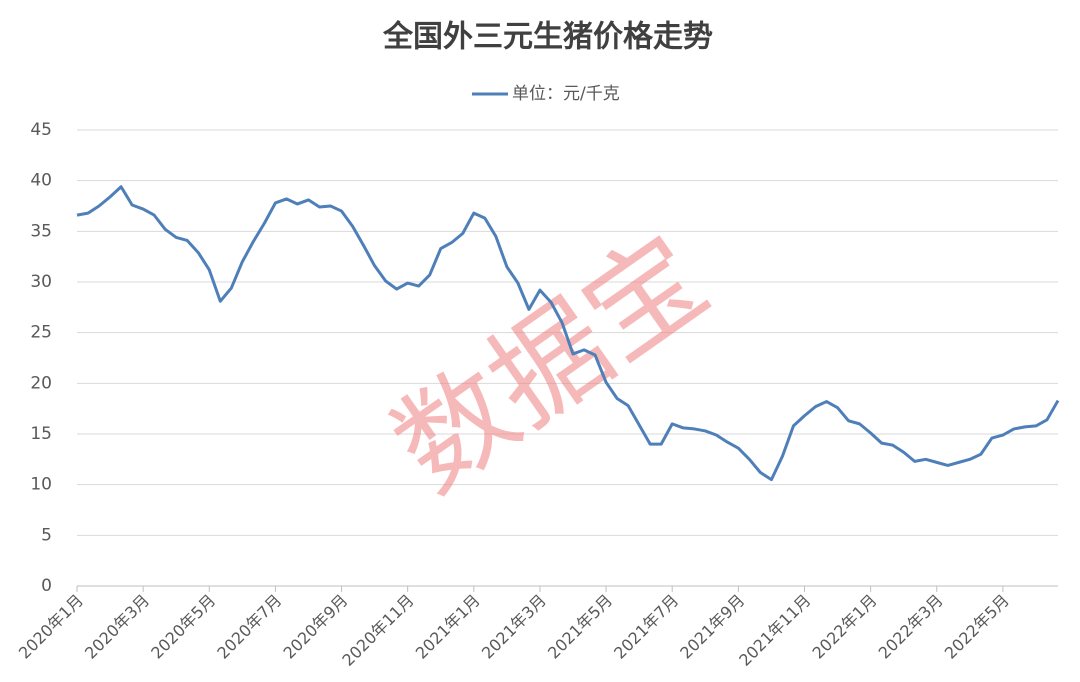 The image size is (1080, 682). Describe the element at coordinates (41, 434) in the screenshot. I see `y-tick-label: 15` at that location.